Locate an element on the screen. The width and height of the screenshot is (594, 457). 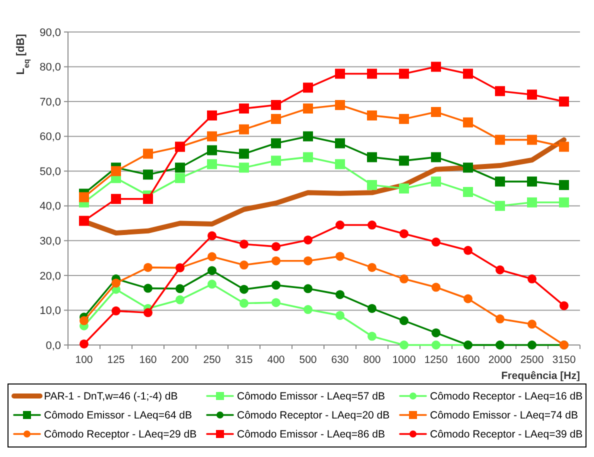
x-tick-label: 2000 is located at coordinates (500, 360).